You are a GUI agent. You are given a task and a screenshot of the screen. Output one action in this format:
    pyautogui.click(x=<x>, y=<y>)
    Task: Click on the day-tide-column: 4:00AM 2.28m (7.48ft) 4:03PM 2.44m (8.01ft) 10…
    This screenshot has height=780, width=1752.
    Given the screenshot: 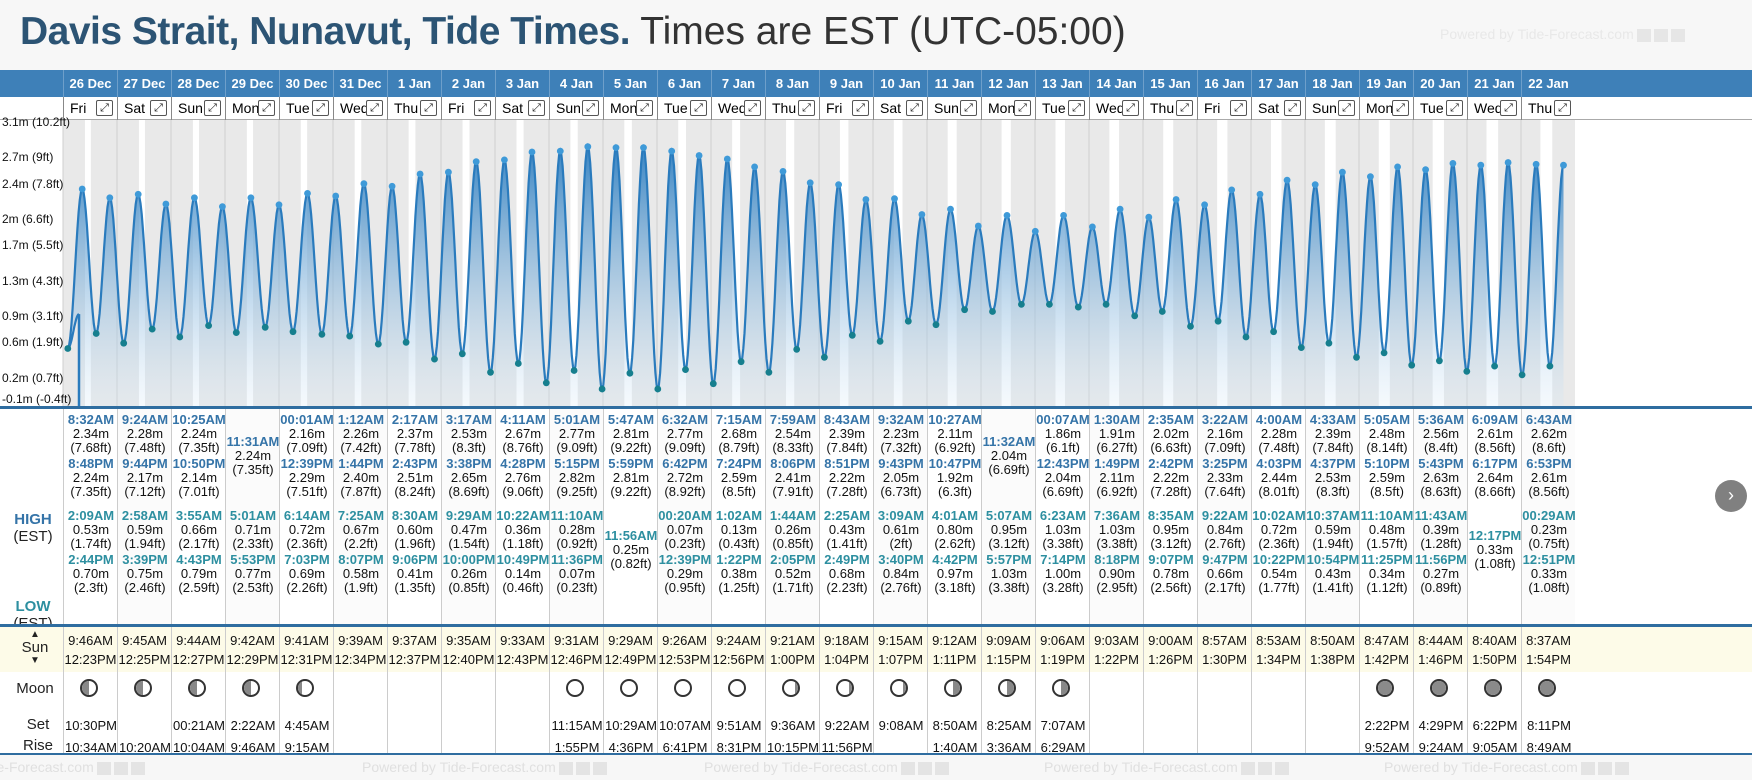 What is the action you would take?
    pyautogui.click(x=1278, y=516)
    